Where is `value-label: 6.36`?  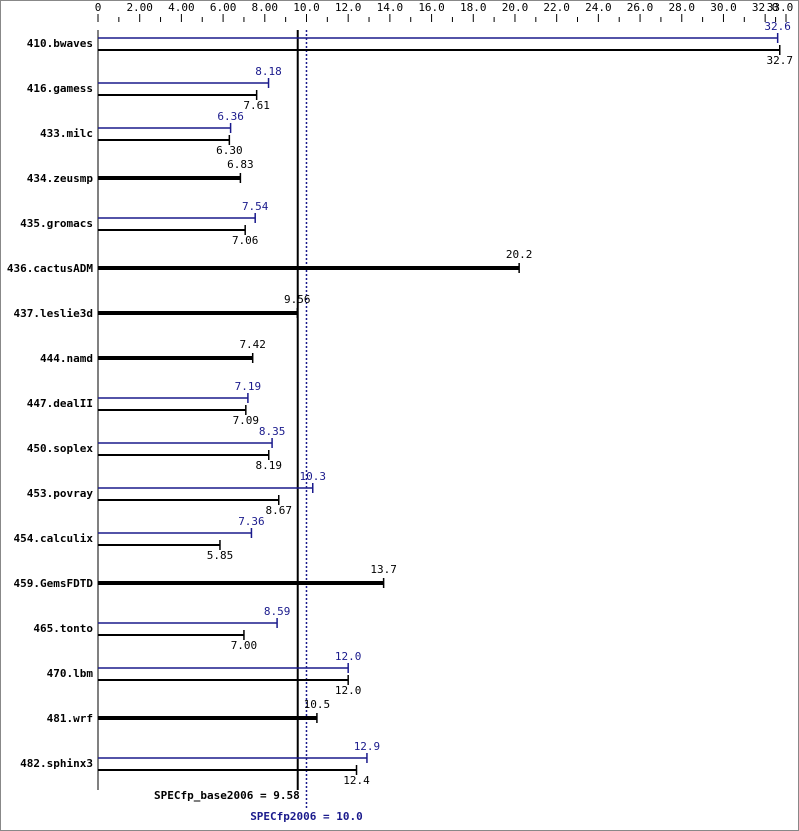 value-label: 6.36 is located at coordinates (230, 116).